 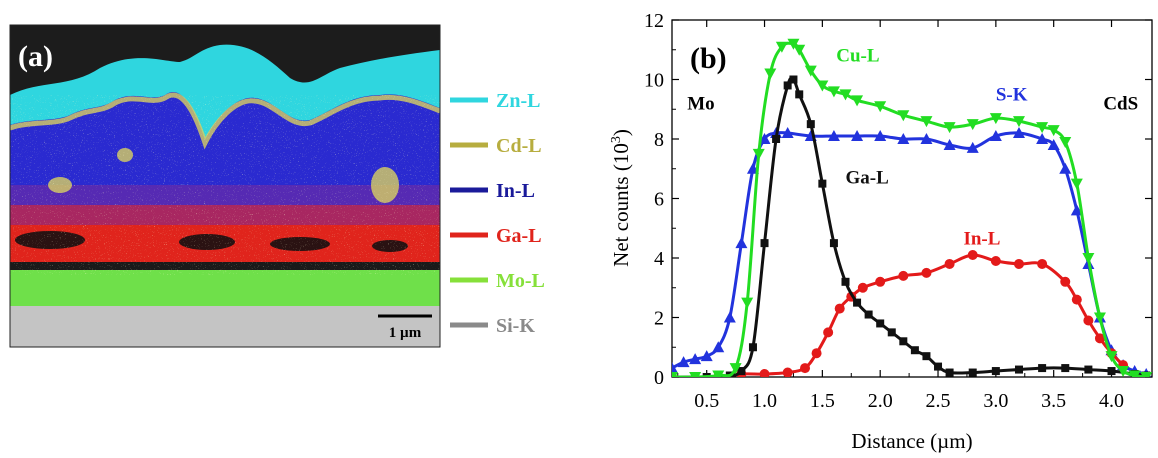 I want to click on series-label: In-L, so click(x=981, y=239).